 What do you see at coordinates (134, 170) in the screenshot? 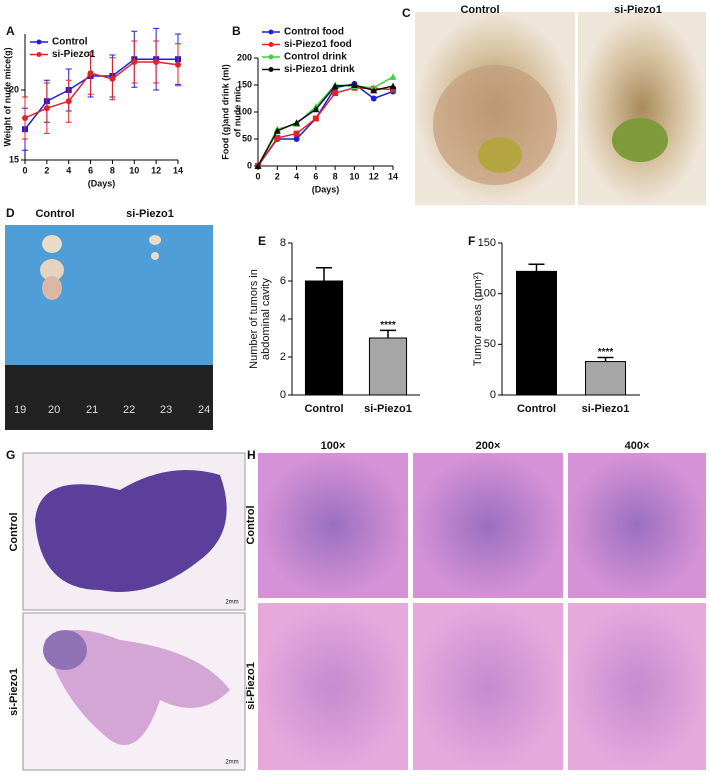
I see `x-tick-label: 10` at bounding box center [134, 170].